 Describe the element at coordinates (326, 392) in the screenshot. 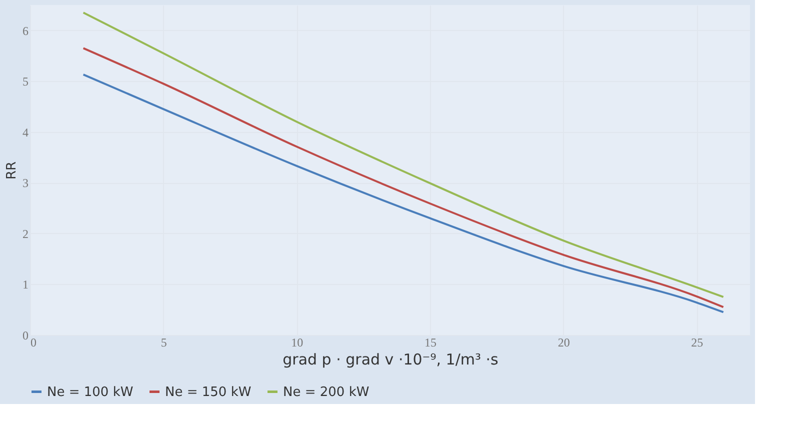

I see `legend-label: Ne = 200 kW` at that location.